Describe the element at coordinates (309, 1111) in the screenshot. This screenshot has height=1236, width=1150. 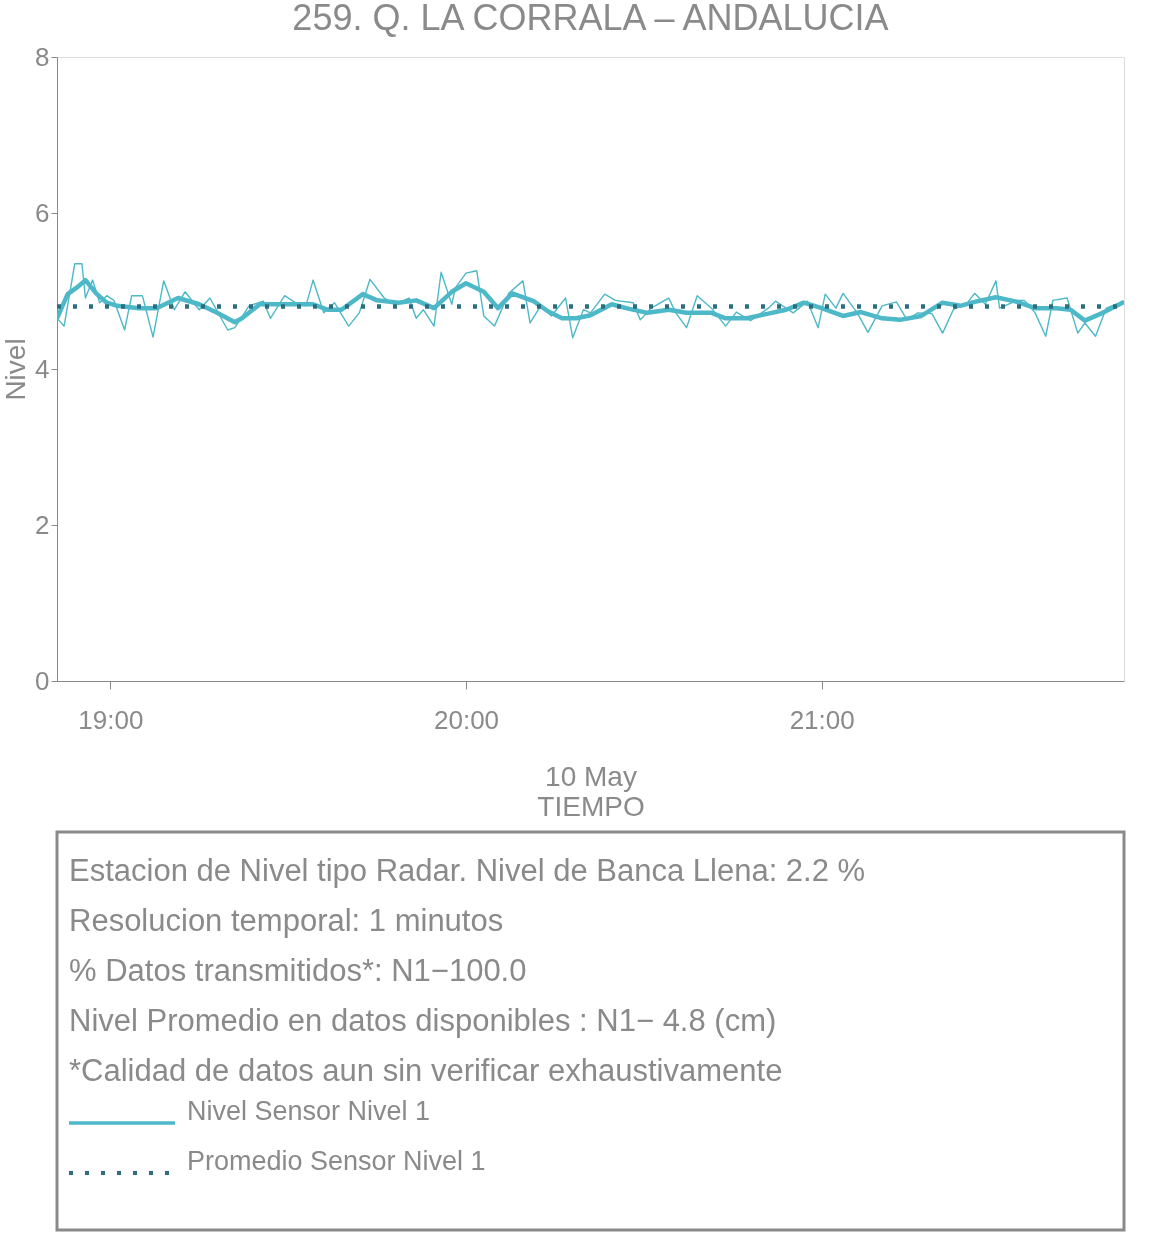
I see `legend-label: Nivel Sensor Nivel 1` at that location.